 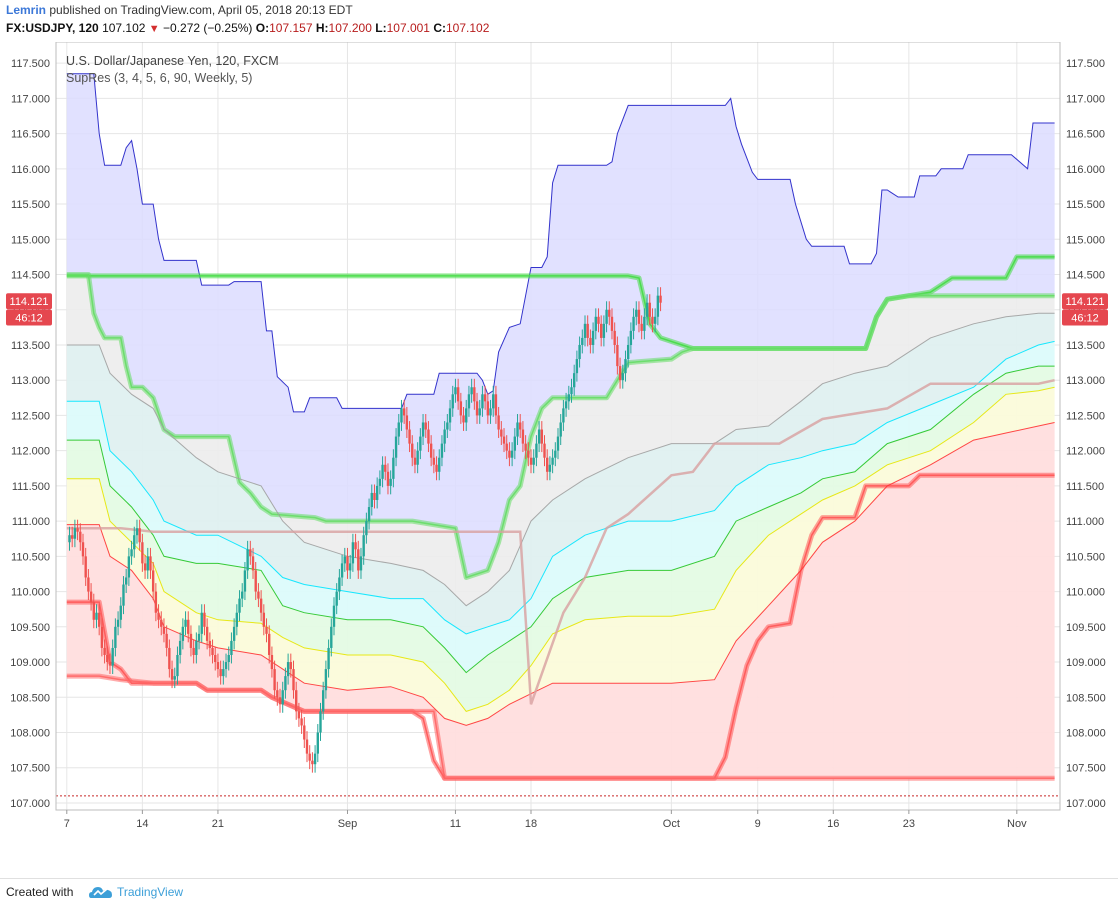 I want to click on footer: Created with TradingView, so click(x=559, y=893).